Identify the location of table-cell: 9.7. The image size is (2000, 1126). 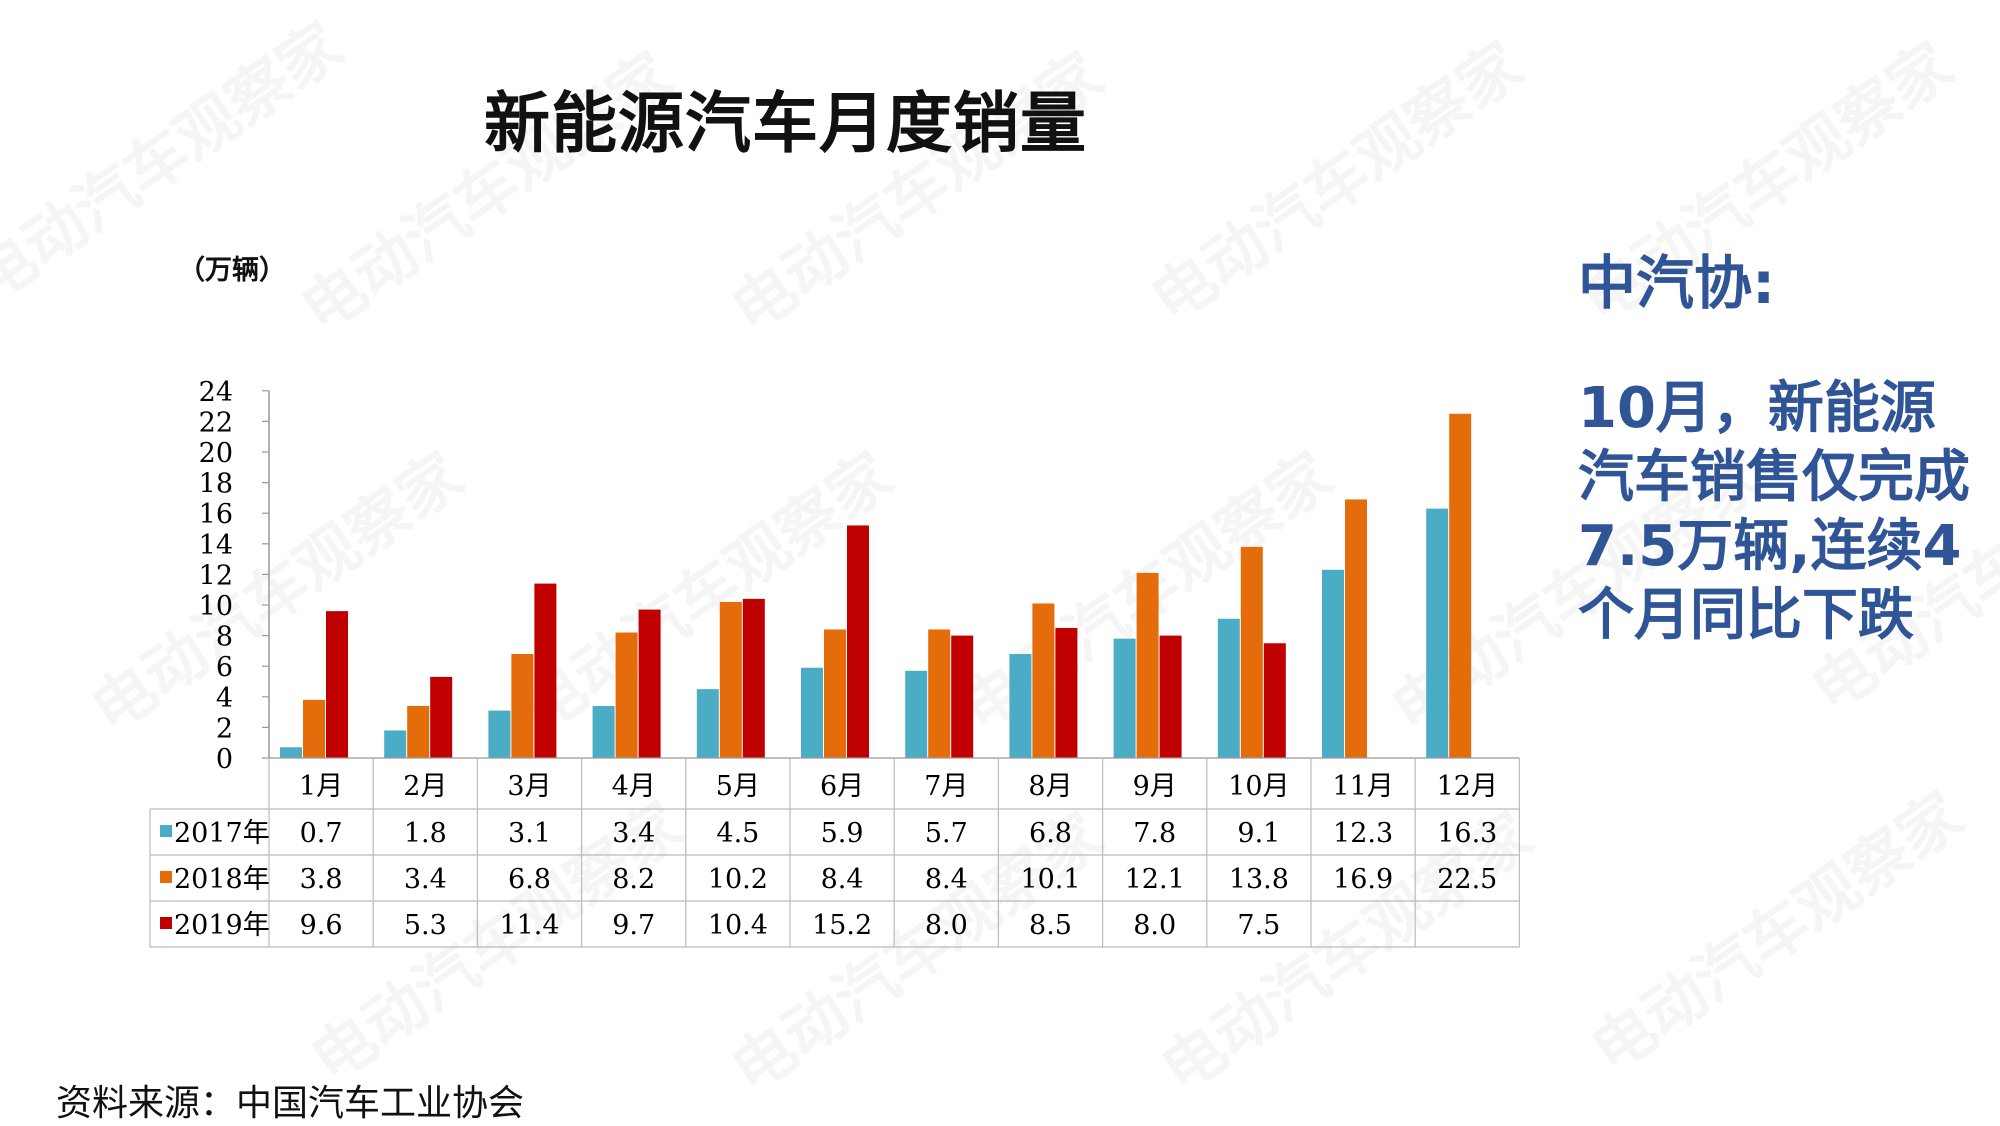
(633, 925).